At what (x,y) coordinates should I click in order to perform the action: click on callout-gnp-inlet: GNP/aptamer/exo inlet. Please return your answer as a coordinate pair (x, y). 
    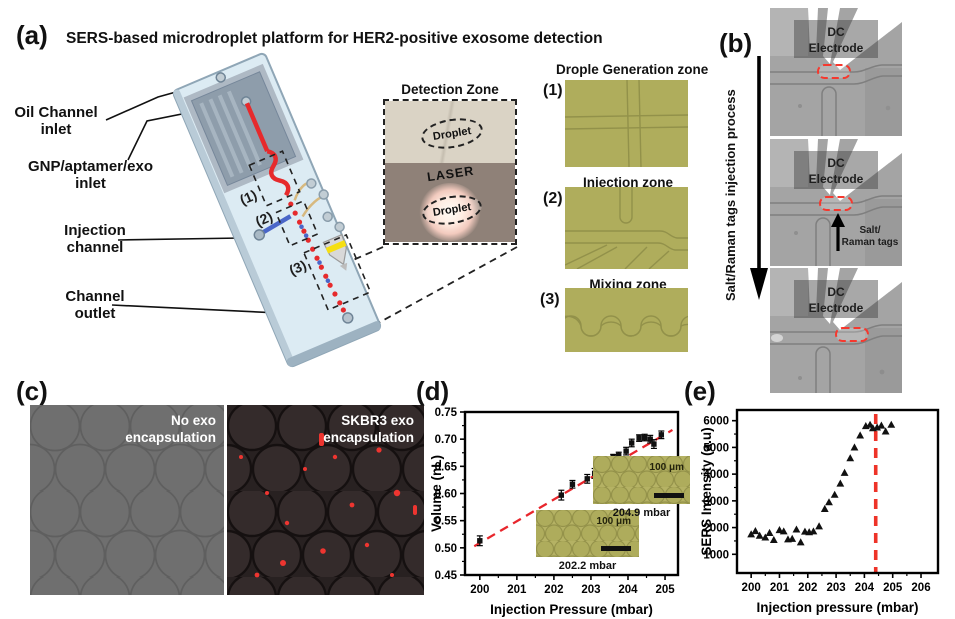
    Looking at the image, I should click on (90, 175).